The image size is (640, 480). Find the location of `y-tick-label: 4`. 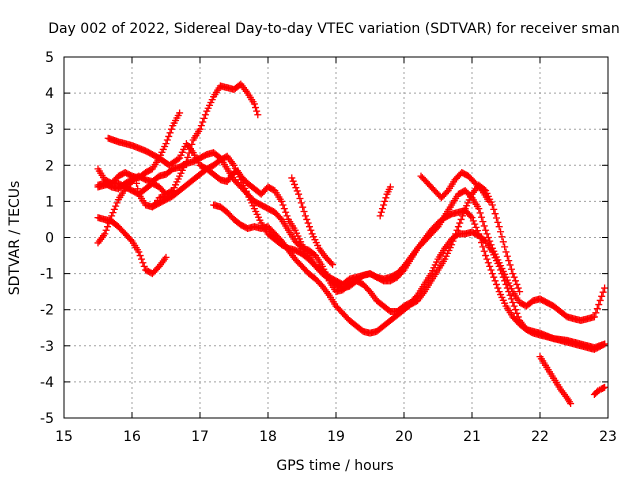

y-tick-label: 4 is located at coordinates (49, 94).